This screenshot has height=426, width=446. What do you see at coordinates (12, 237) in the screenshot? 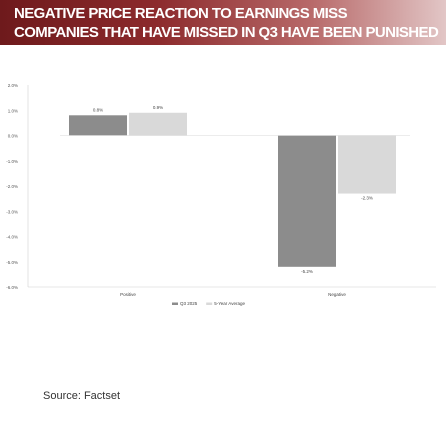
I see `y-tick-label: -4.0%` at bounding box center [12, 237].